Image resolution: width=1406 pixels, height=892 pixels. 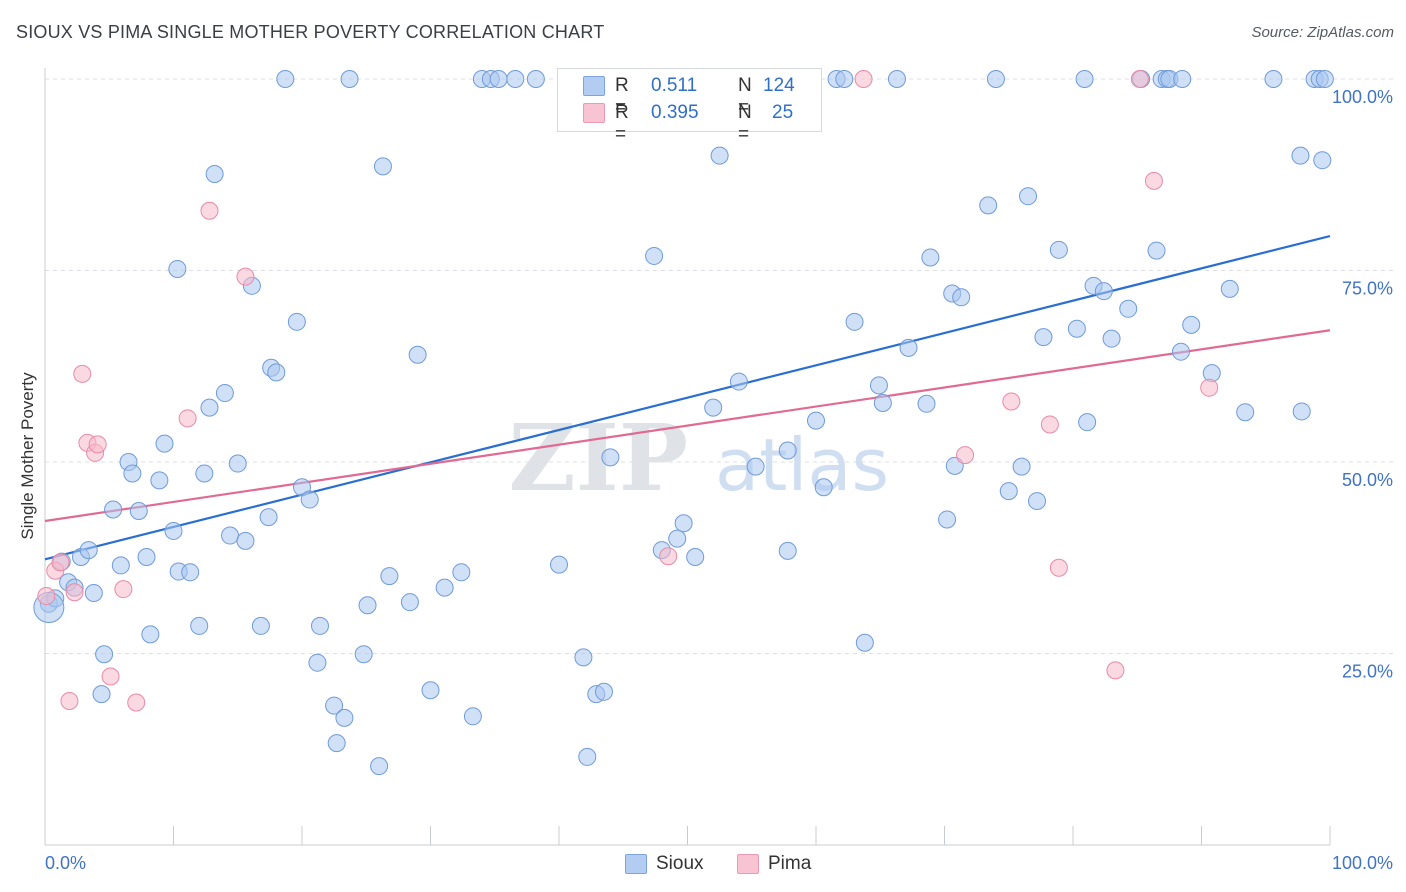 I want to click on y-axis-label: Single Mother Poverty, so click(x=27, y=456).